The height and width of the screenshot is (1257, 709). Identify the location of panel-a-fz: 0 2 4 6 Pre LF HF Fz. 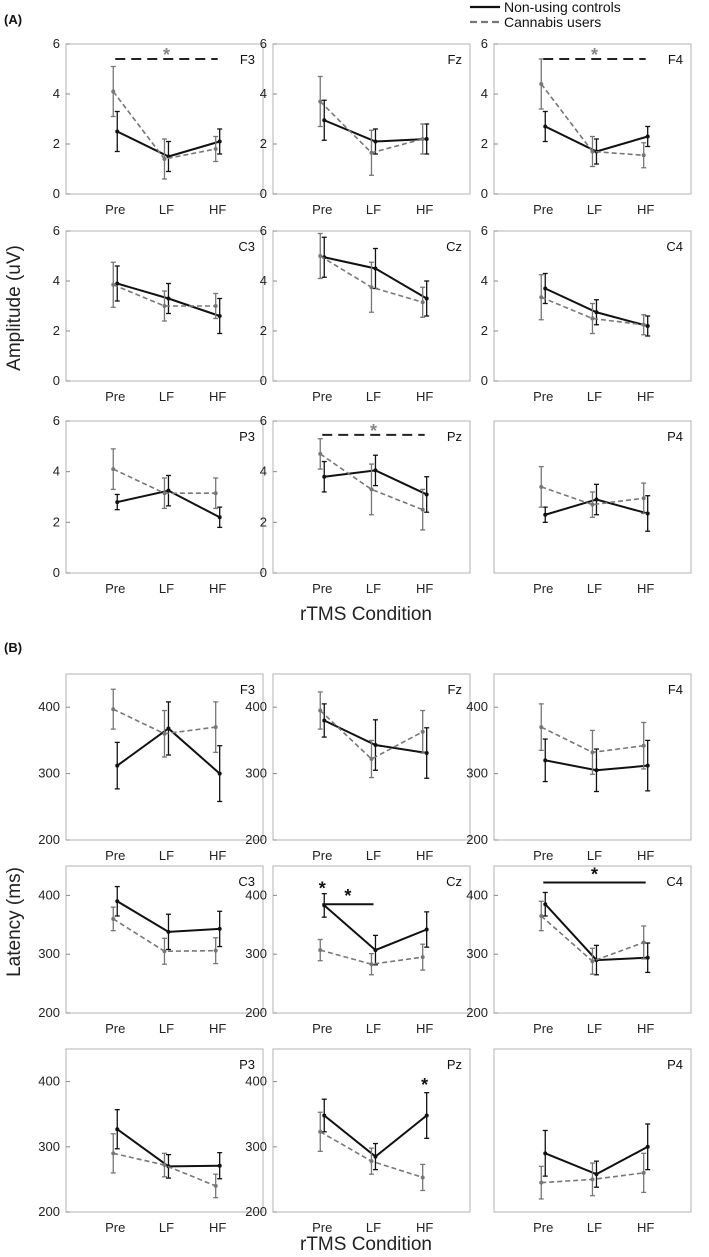
(365, 126).